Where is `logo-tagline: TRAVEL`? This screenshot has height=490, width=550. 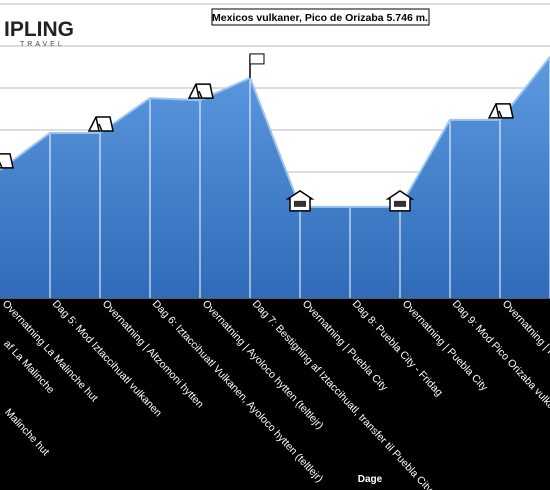
logo-tagline: TRAVEL is located at coordinates (42, 44).